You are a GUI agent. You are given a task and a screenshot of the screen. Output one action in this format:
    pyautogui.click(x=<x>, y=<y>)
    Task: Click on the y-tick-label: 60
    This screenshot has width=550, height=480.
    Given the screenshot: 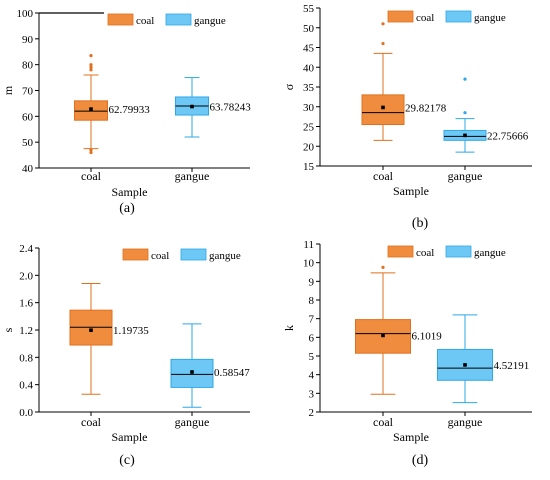 What is the action you would take?
    pyautogui.click(x=28, y=117)
    